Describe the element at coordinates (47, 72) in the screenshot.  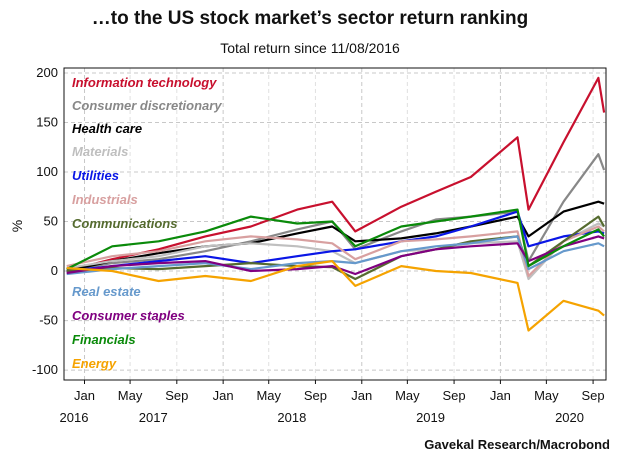
I see `y-tick-label: 200` at that location.